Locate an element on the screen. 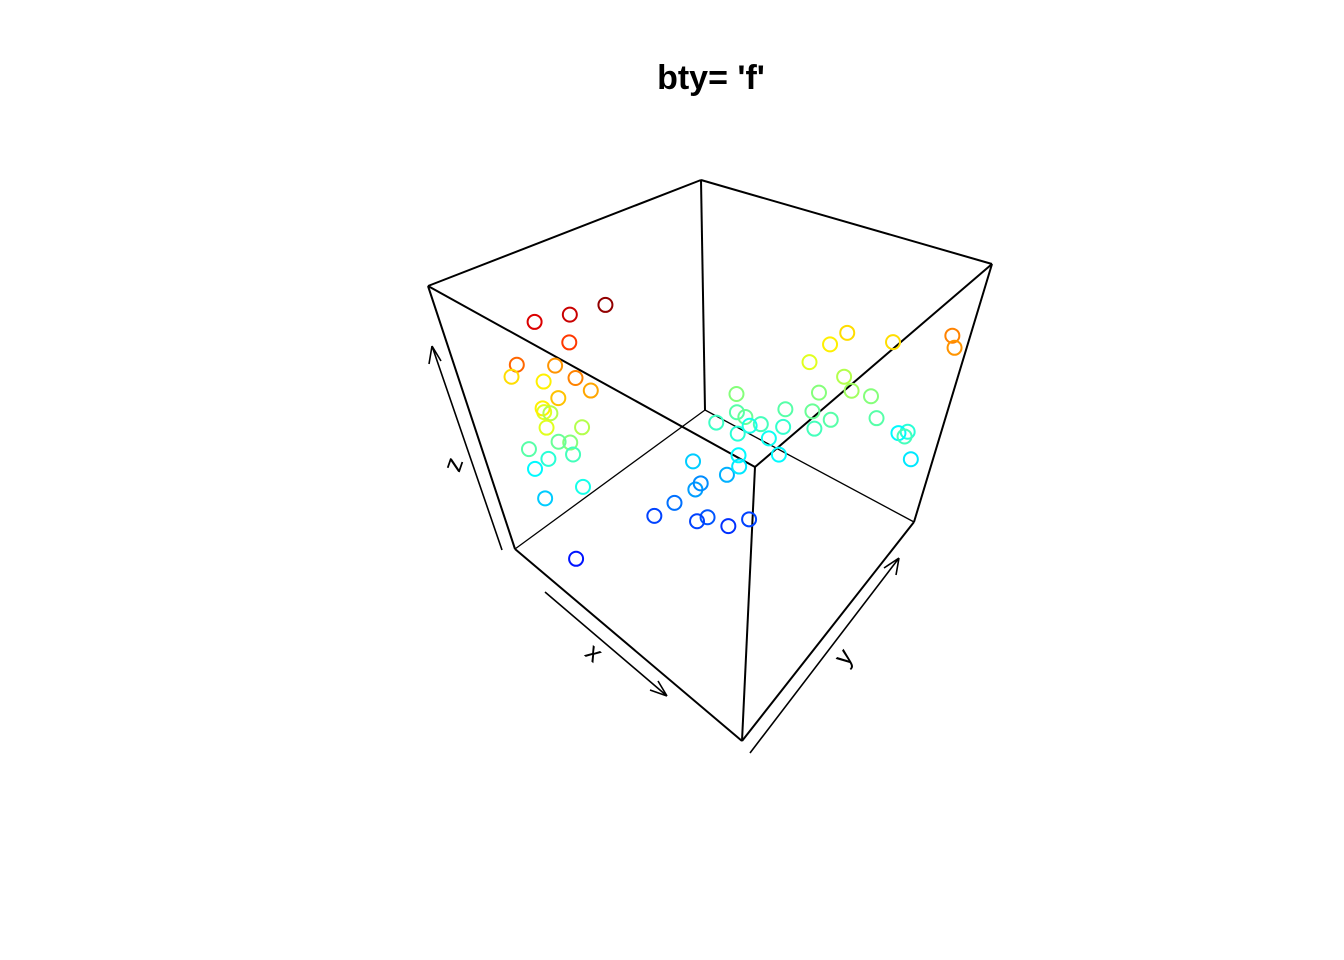  y-axis-label: y is located at coordinates (844, 656).